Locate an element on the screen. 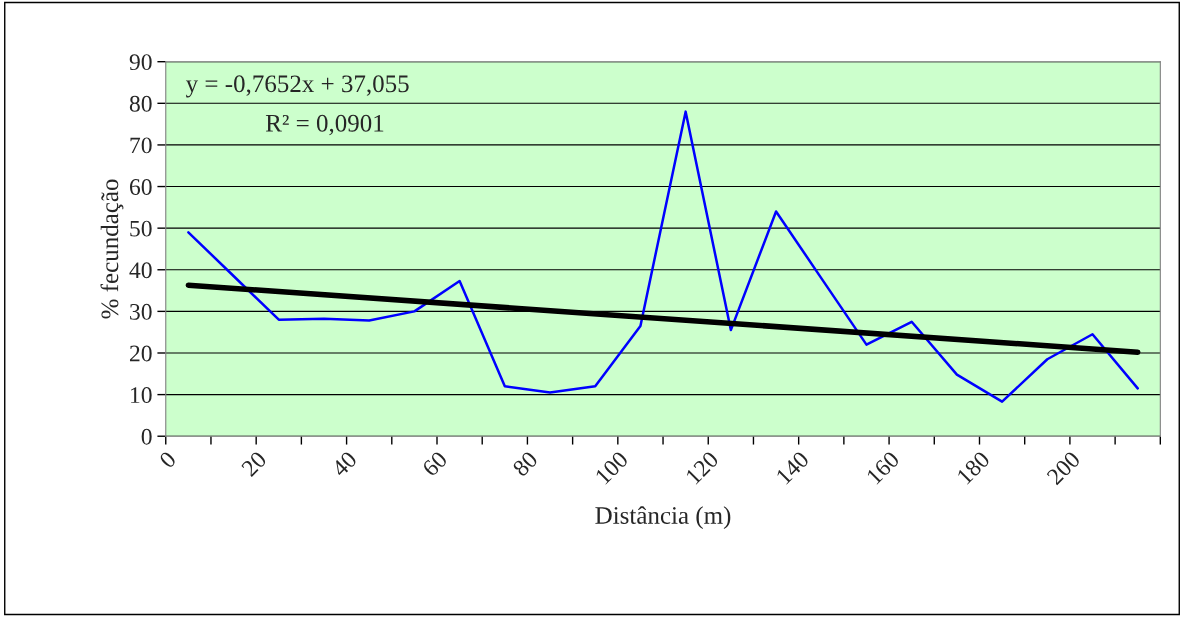 This screenshot has width=1184, height=617. y-tick-label: 20 is located at coordinates (140, 353).